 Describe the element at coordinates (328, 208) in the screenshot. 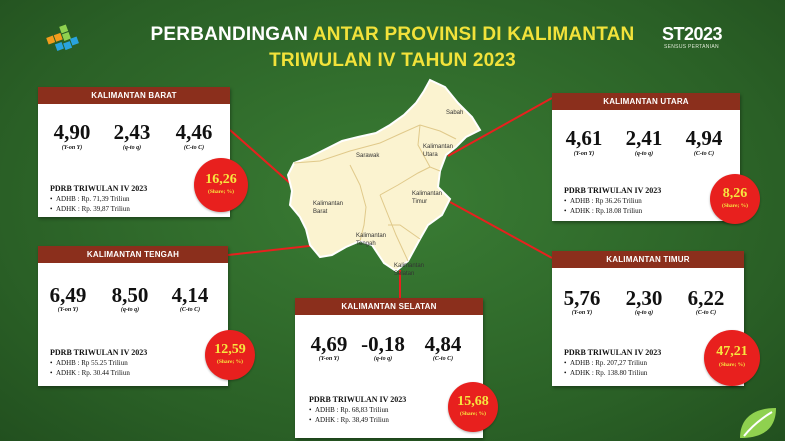

I see `map-label-kalimantan-barat: Kalimantan Barat` at that location.